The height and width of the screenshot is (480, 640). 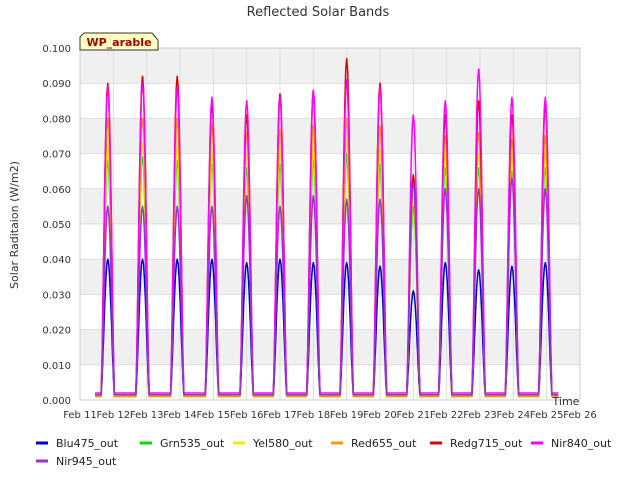 I want to click on legend-label: Yel580_out, so click(x=282, y=443).